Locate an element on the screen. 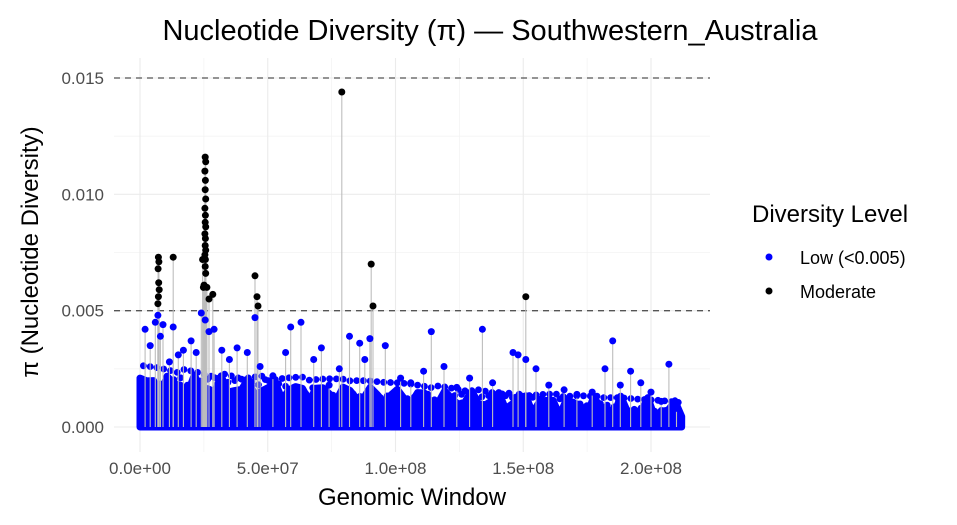  legend-label-low: Low (<0.005) is located at coordinates (853, 258).